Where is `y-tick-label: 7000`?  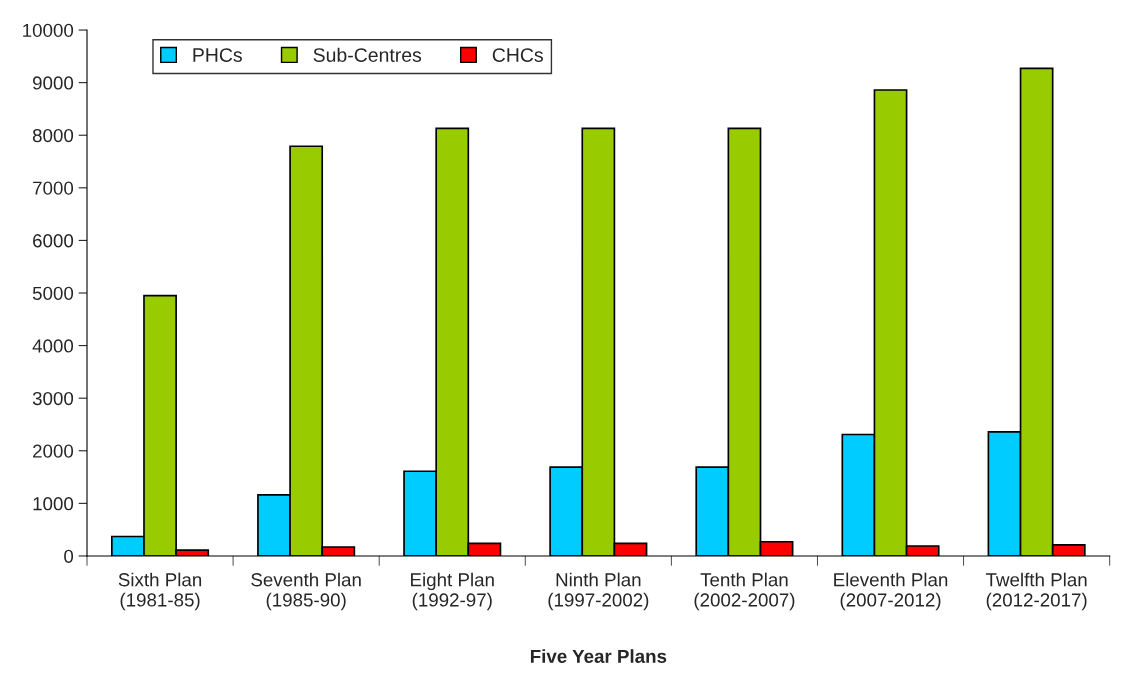
y-tick-label: 7000 is located at coordinates (53, 188).